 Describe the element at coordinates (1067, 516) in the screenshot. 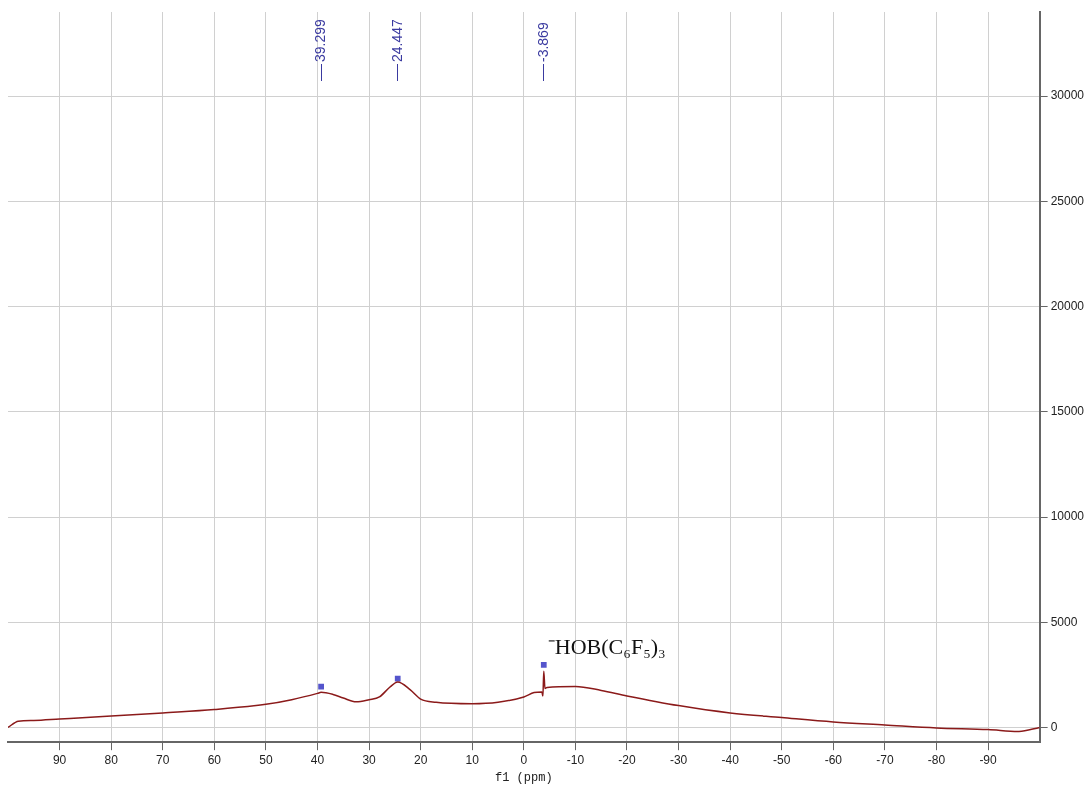

I see `y-tick-label: 10000` at that location.